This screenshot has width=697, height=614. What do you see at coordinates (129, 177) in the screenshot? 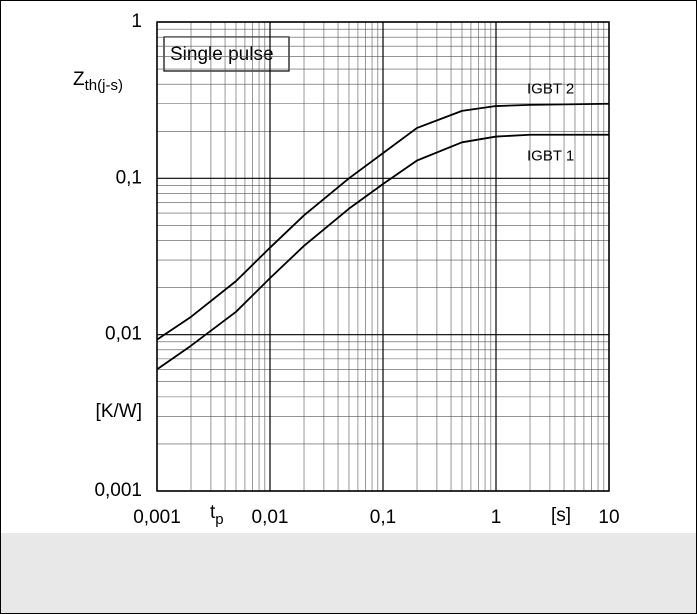
I see `y-tick-label: 0,1` at bounding box center [129, 177].